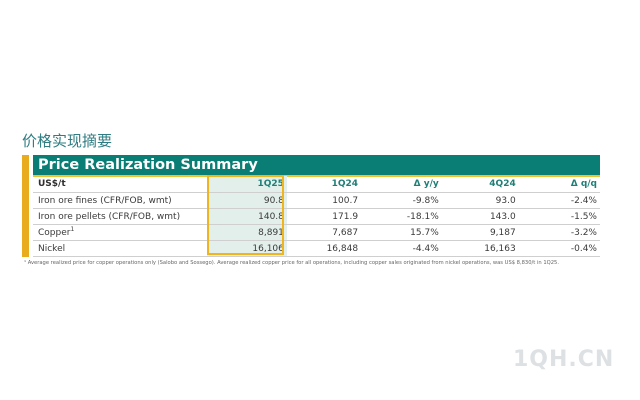 The height and width of the screenshot is (400, 640). Describe the element at coordinates (401, 232) in the screenshot. I see `cell-delta-yy: 15.7%` at that location.